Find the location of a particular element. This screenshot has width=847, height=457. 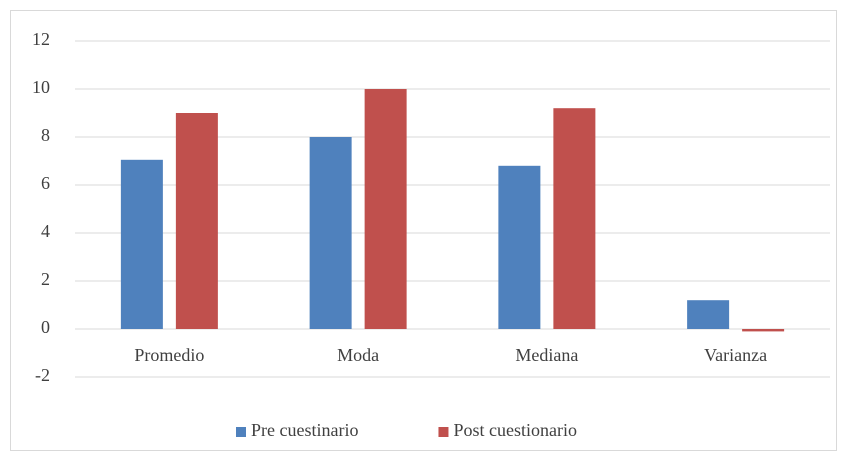

x-tick-label: Varianza is located at coordinates (735, 355).